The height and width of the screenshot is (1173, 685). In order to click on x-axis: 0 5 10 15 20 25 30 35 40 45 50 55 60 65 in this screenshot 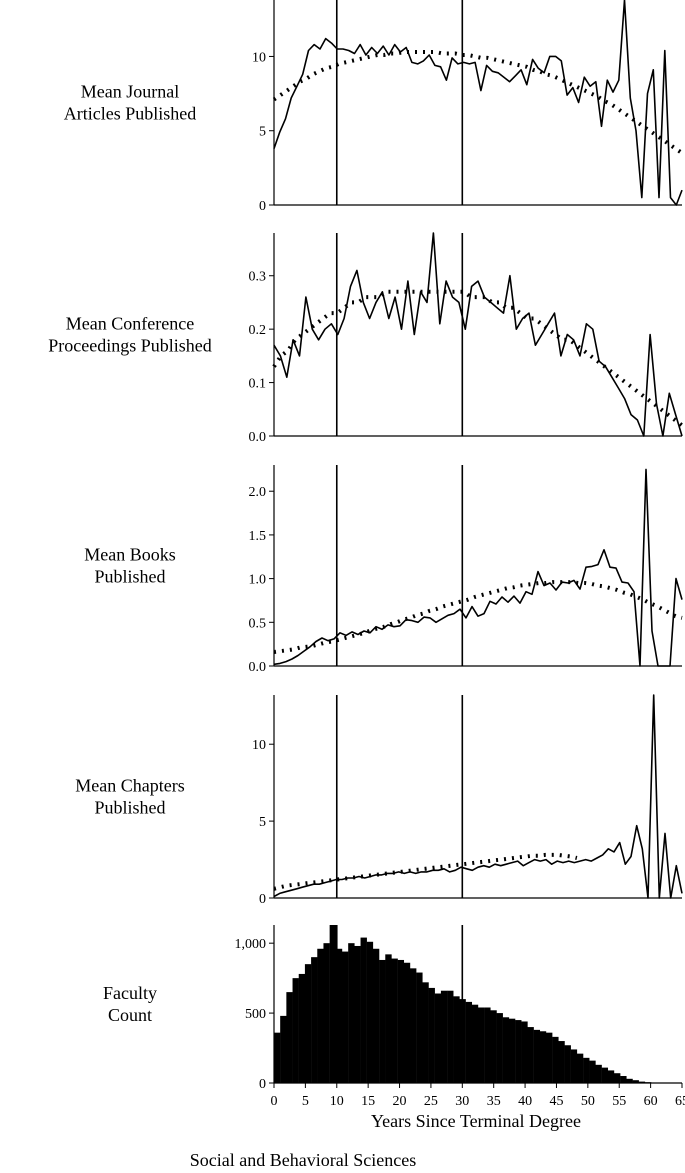, I will do `click(478, 1096)`.